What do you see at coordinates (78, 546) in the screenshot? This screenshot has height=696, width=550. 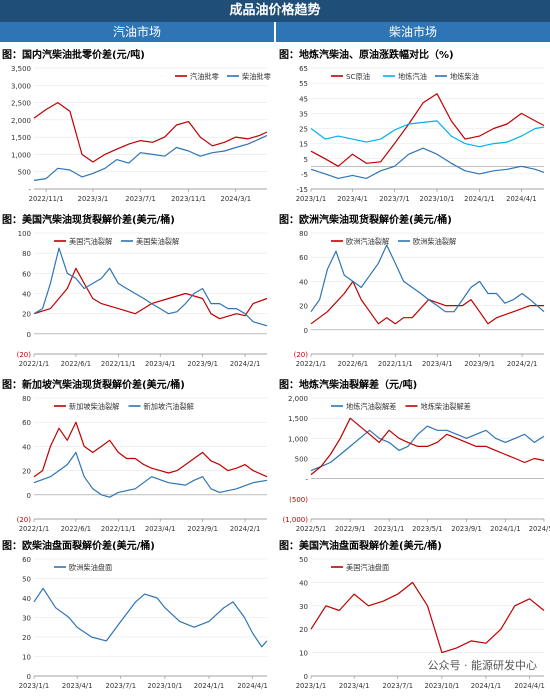 I see `chart-title: 图：欧柴油盘面裂解价差(美元/桶)` at bounding box center [78, 546].